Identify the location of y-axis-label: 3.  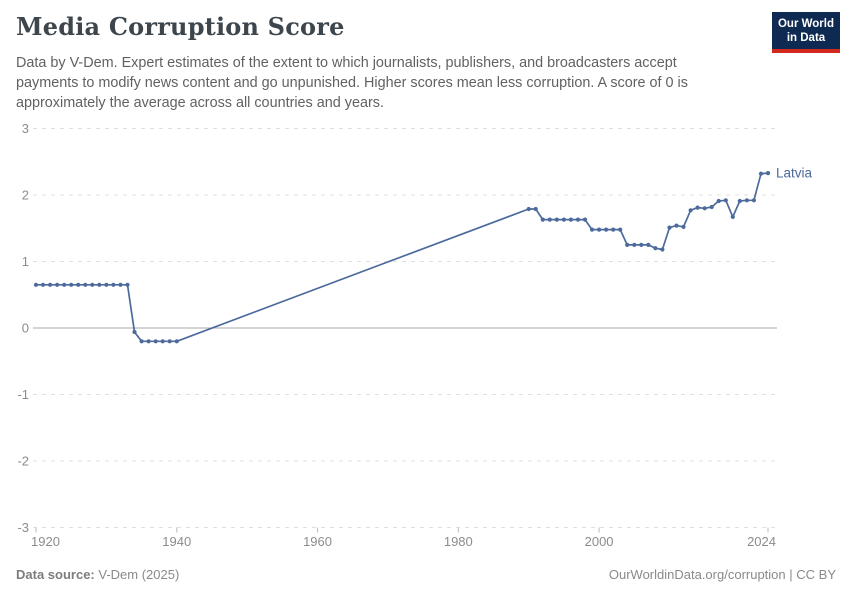
(25, 128).